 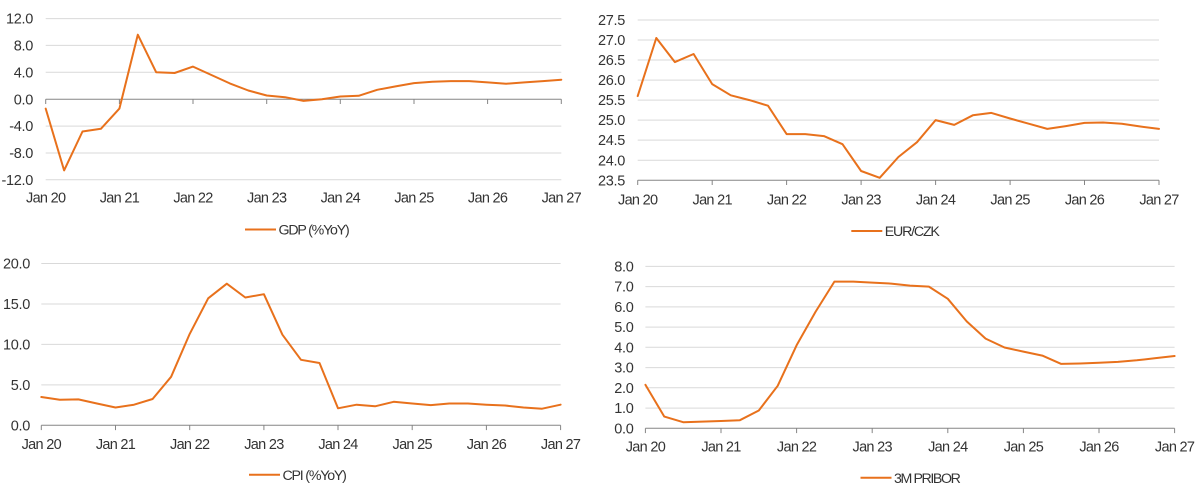 What do you see at coordinates (21, 127) in the screenshot?
I see `svg-text: -4.0` at bounding box center [21, 127].